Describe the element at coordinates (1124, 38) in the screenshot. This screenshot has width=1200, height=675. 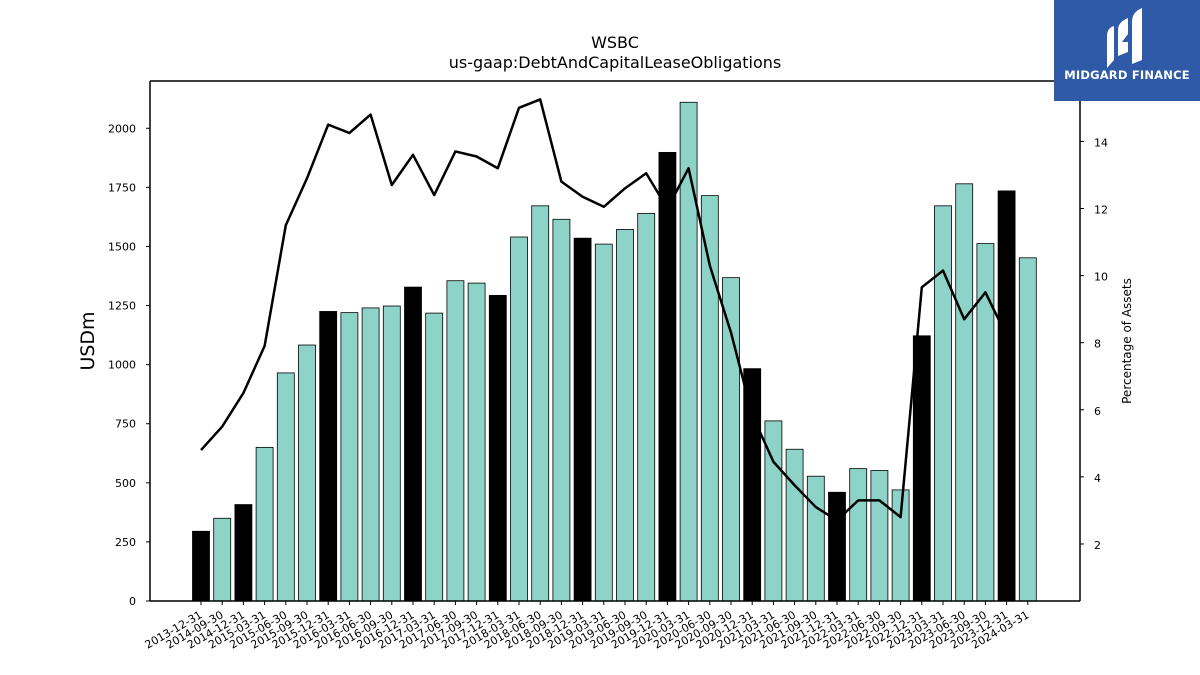
I see `midgard-logo-mark-icon` at that location.